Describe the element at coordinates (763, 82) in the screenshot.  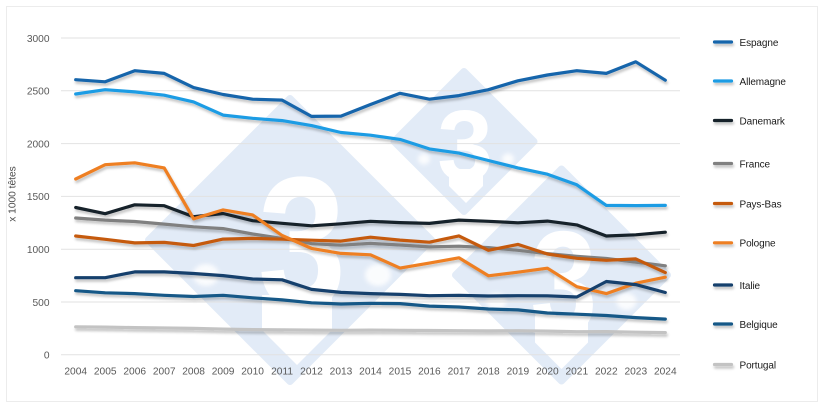
I see `svg-text: Allemagne` at that location.